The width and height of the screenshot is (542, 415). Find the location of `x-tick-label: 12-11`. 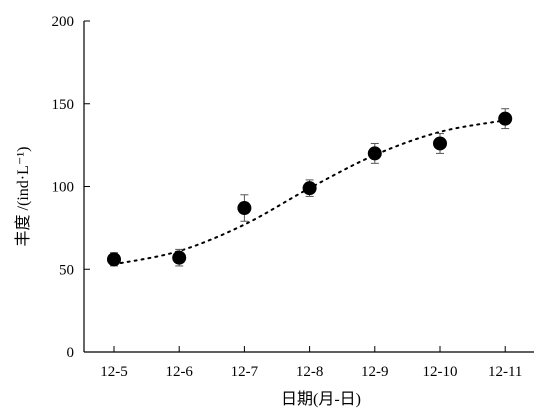

x-tick-label: 12-11 is located at coordinates (505, 372).